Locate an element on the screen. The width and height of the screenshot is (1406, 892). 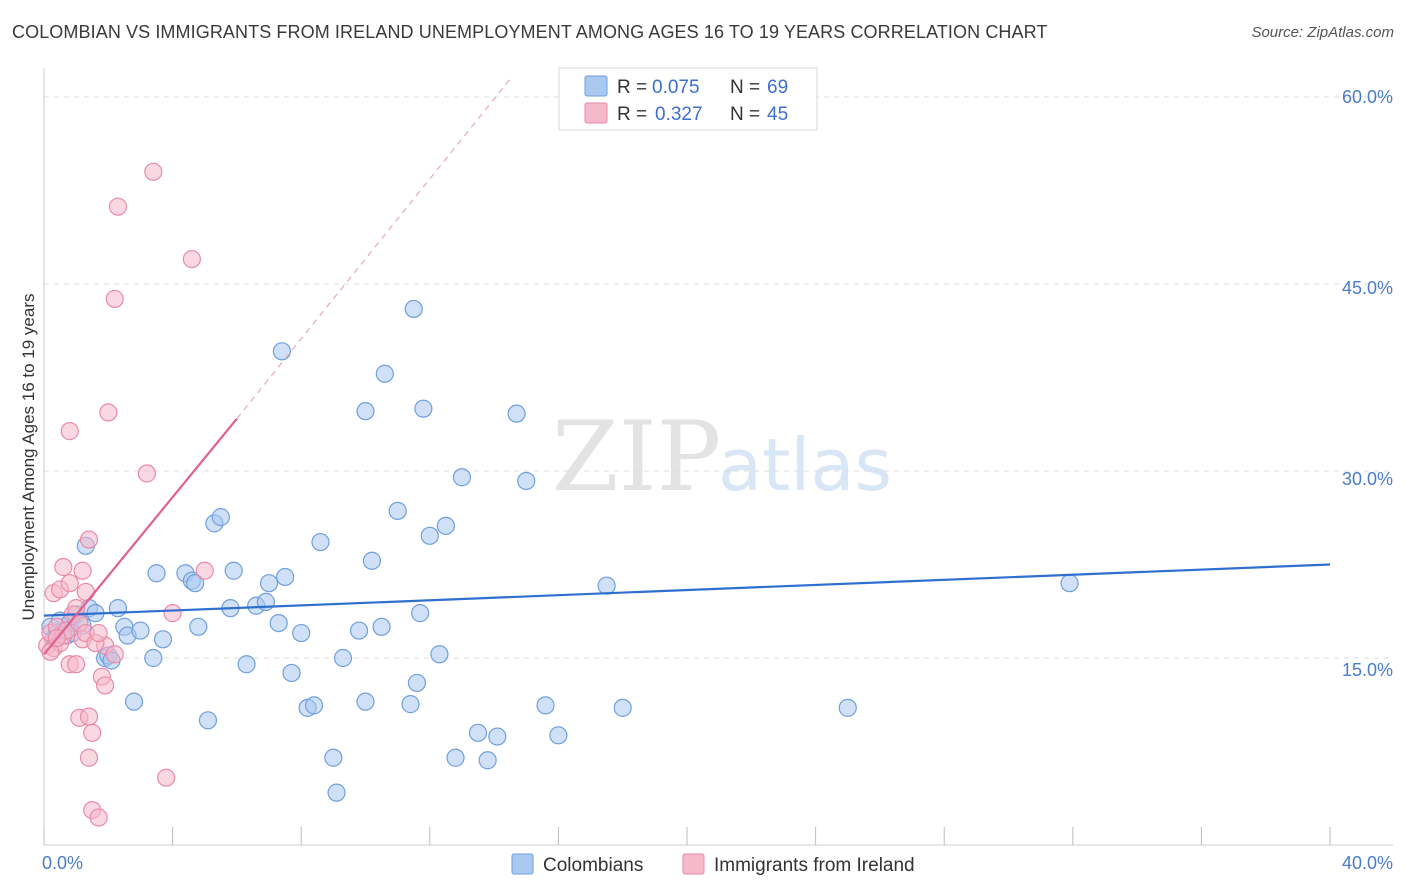
legend-swatch-ireland is located at coordinates (596, 113).